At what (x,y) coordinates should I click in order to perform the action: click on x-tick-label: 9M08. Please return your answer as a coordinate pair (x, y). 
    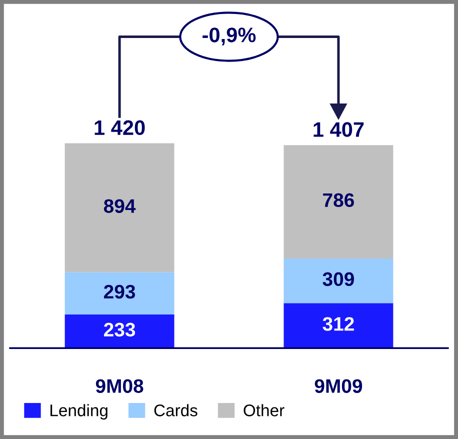
    Looking at the image, I should click on (120, 386).